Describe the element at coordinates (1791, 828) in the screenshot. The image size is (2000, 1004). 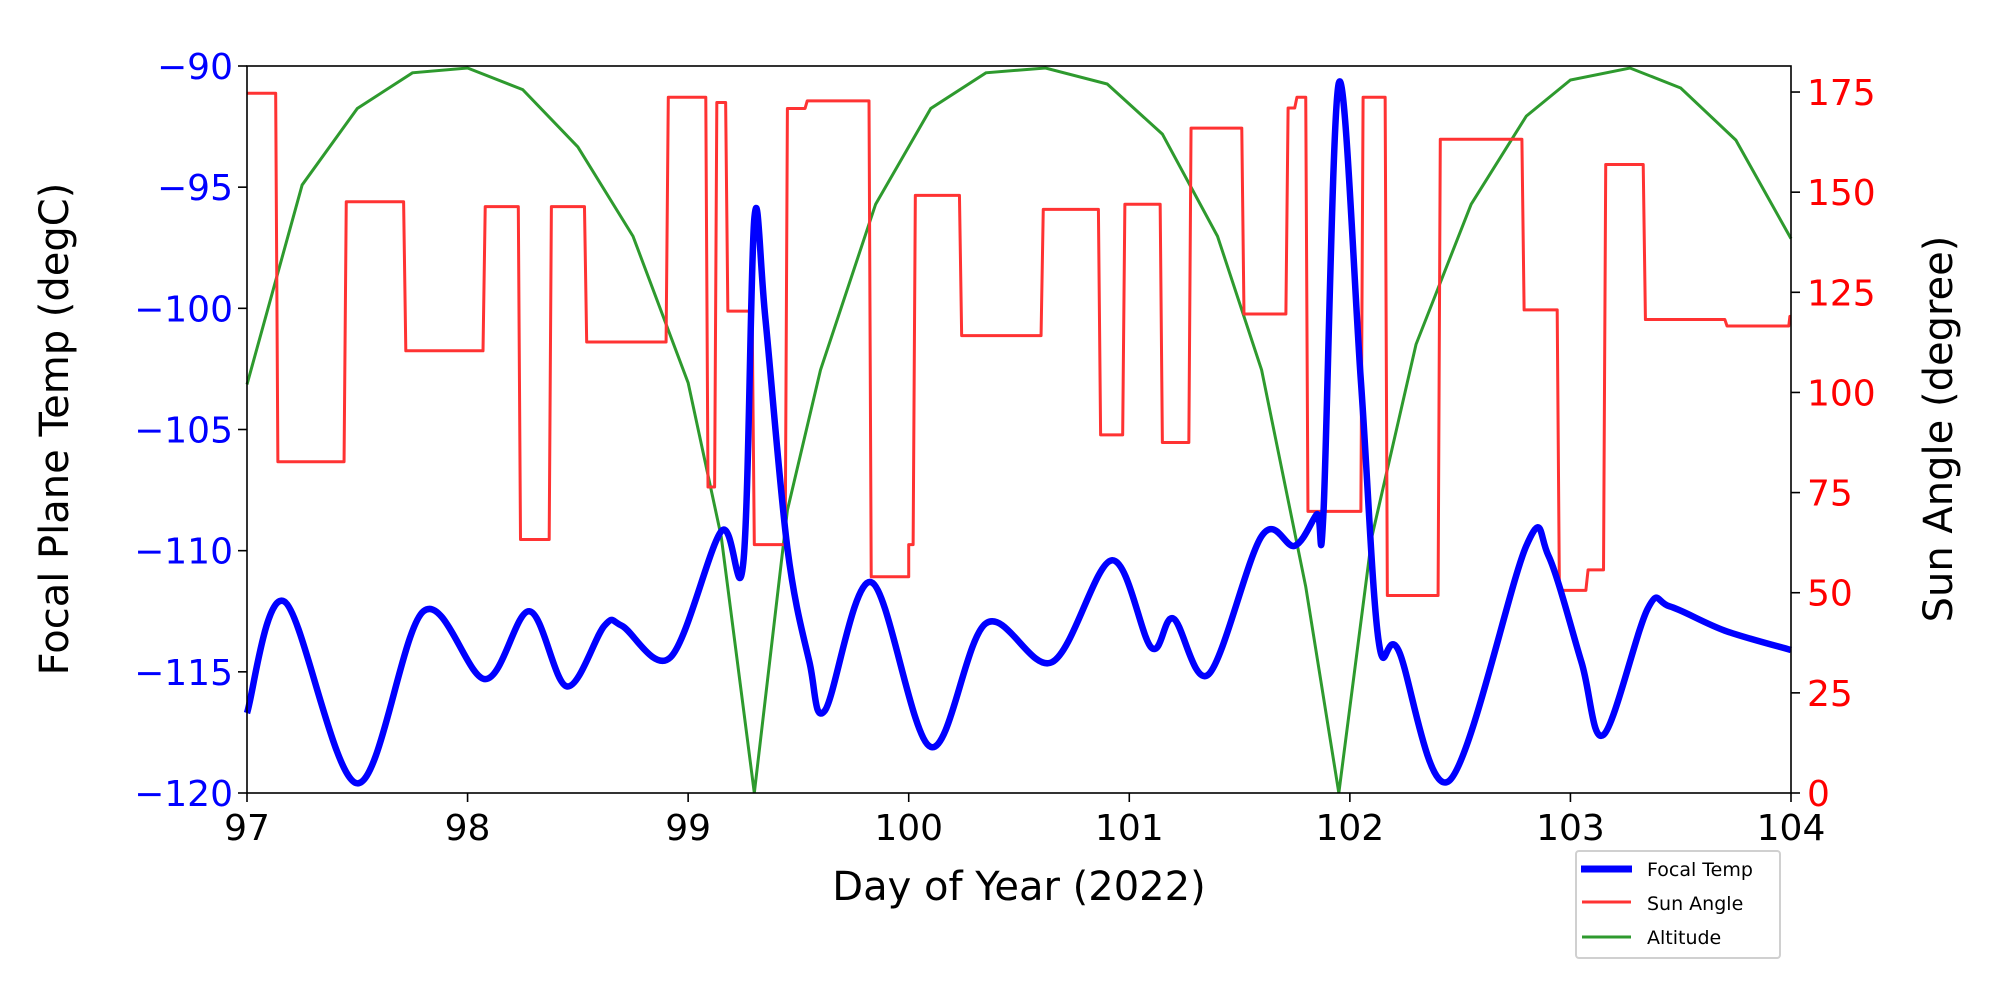
I see `x-tick-label: 104` at that location.